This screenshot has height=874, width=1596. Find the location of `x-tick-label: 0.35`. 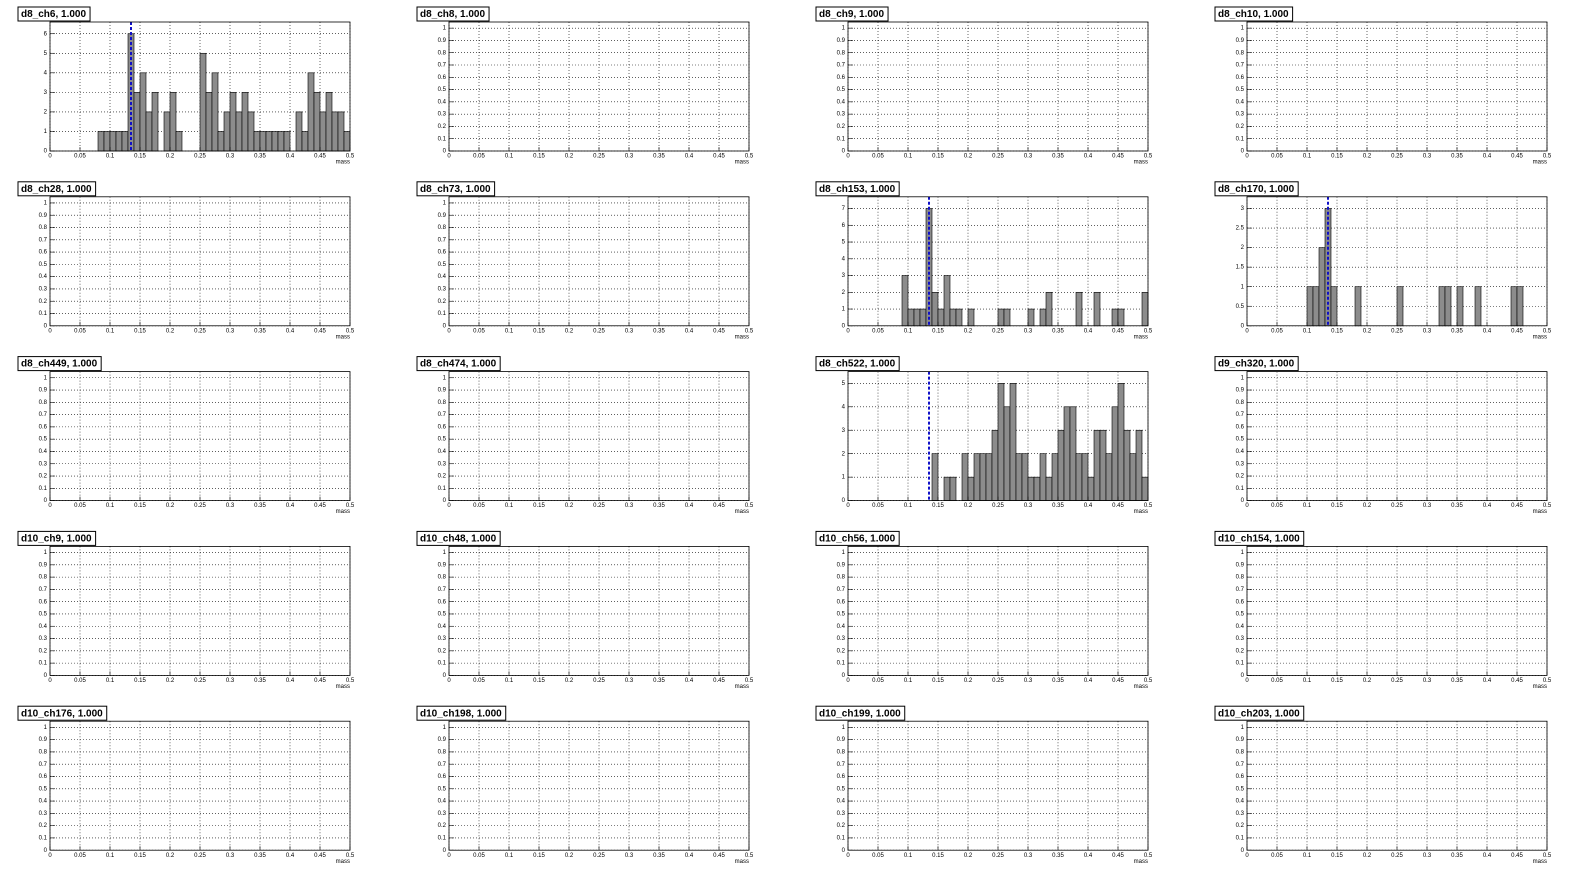

x-tick-label: 0.35 is located at coordinates (659, 856).